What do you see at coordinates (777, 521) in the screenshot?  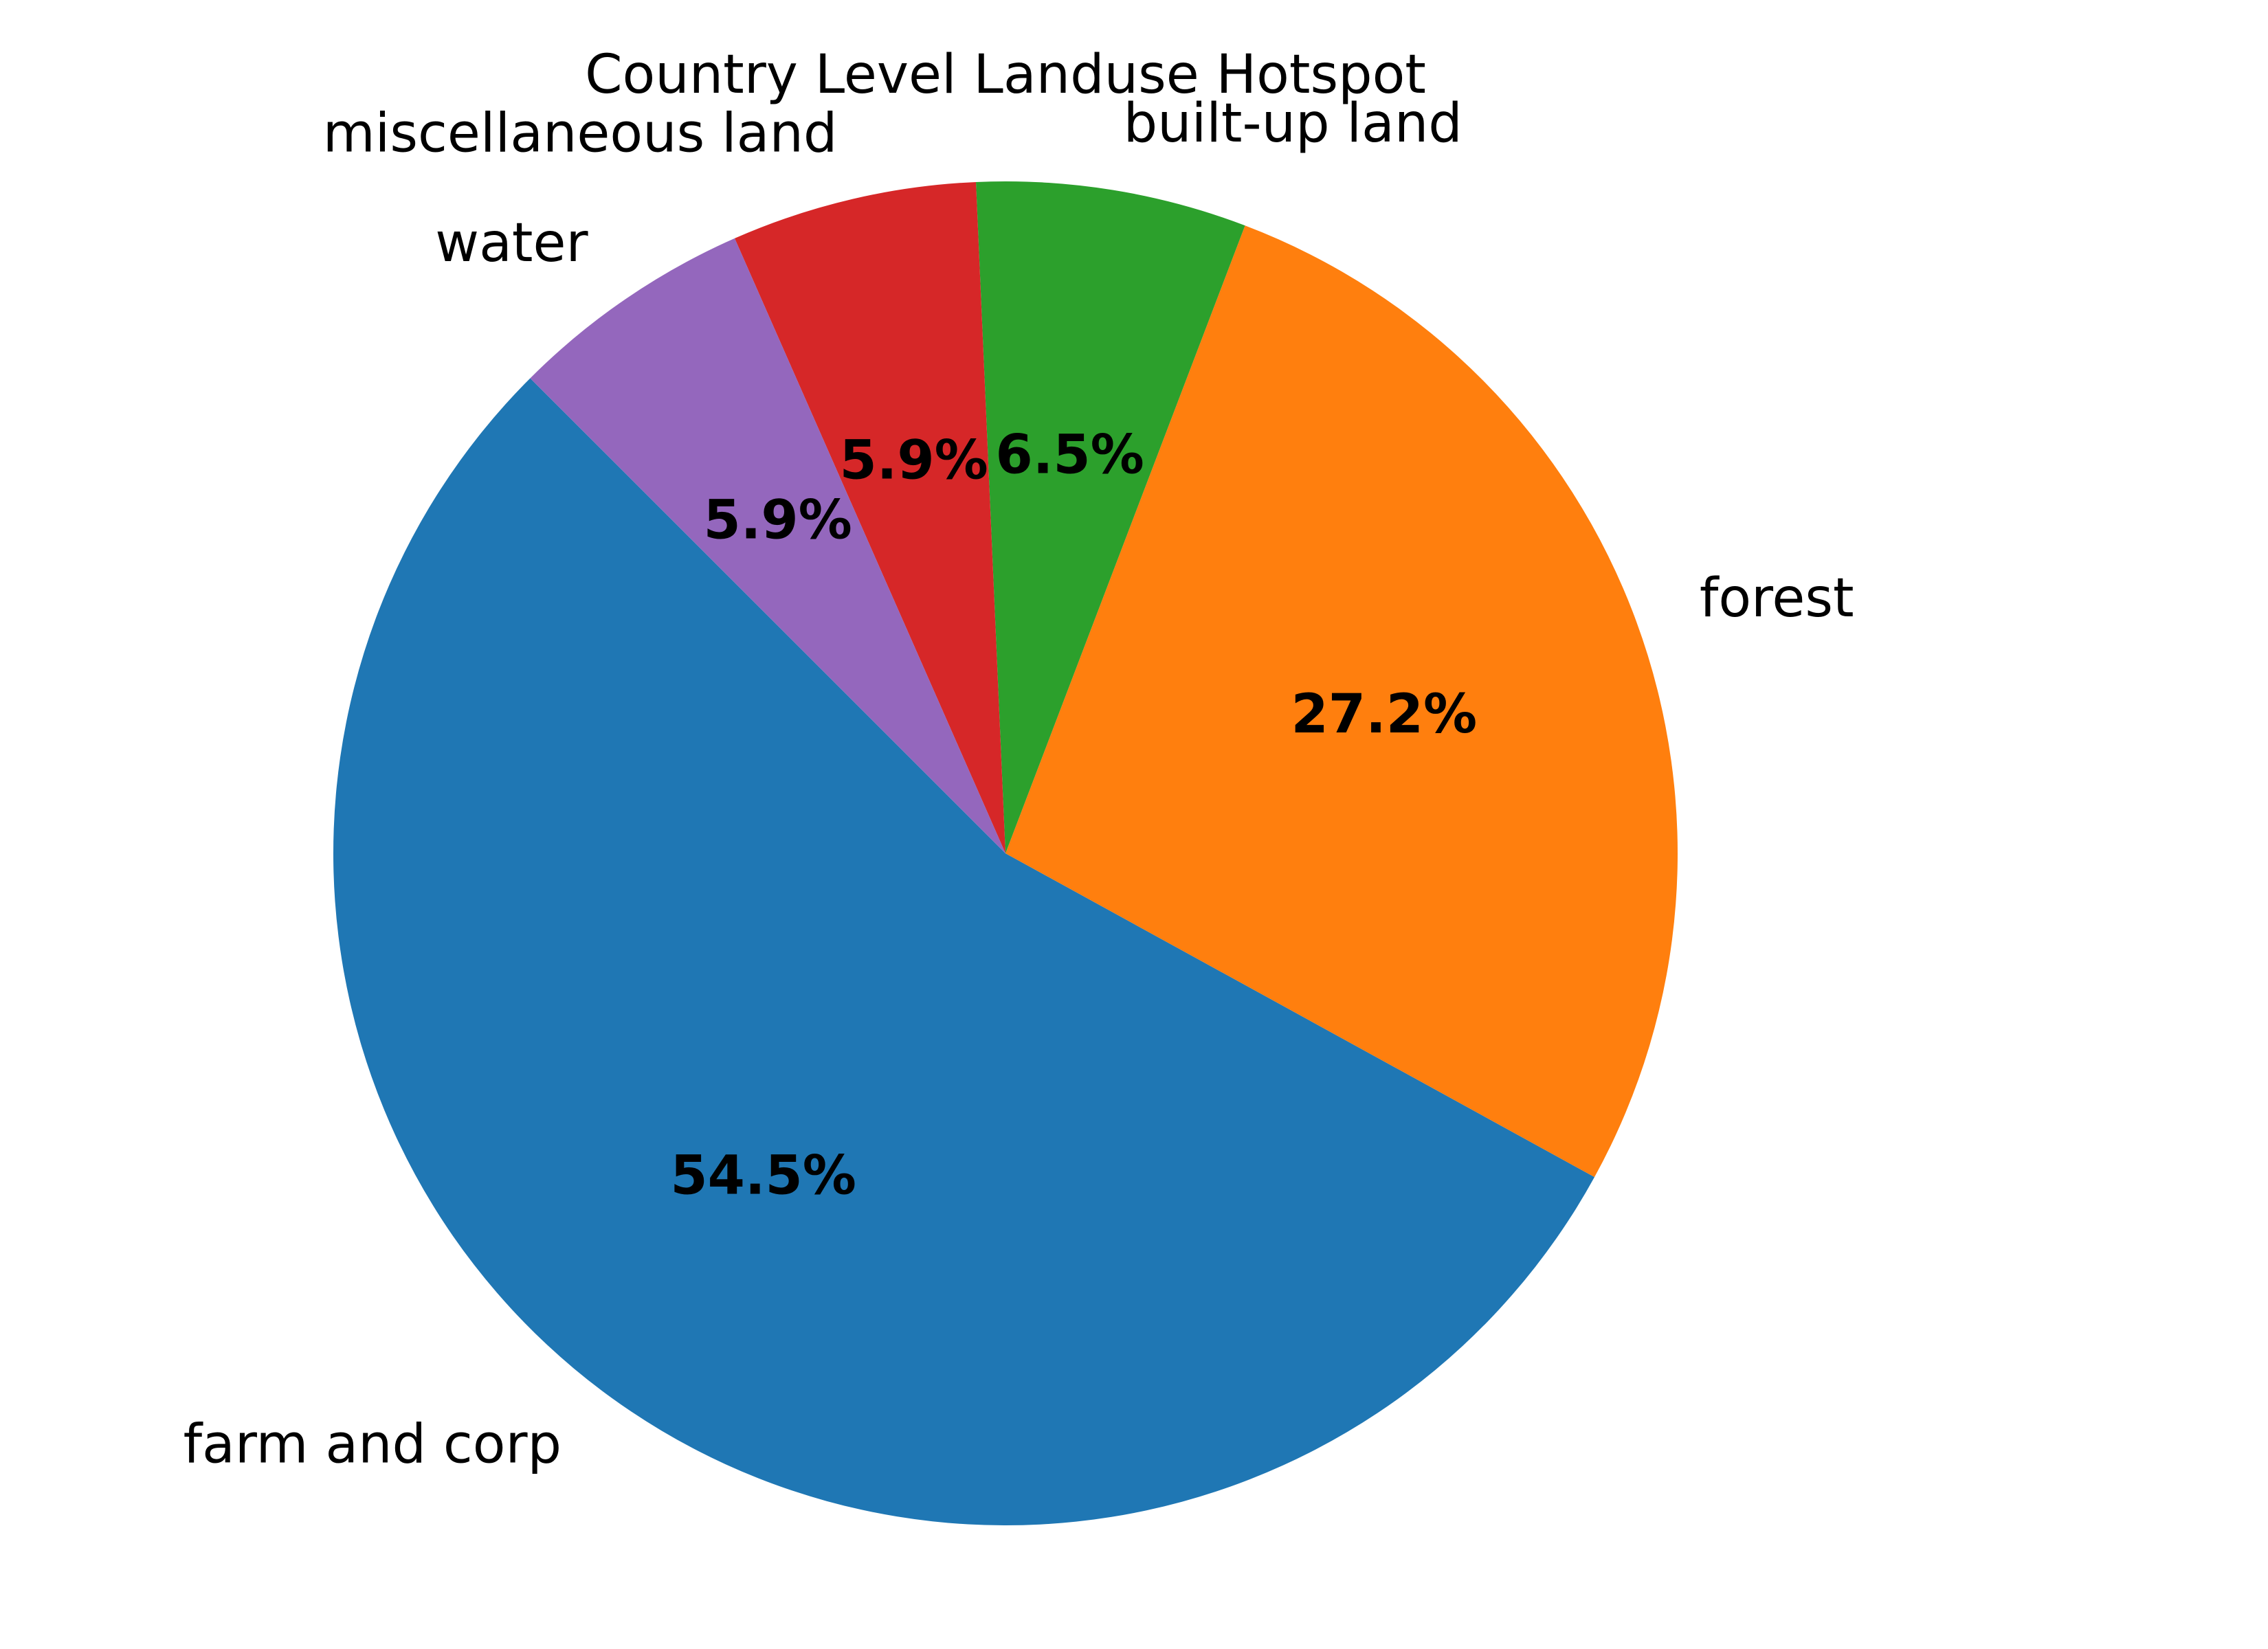 I see `pct-label-water: 5.9%` at bounding box center [777, 521].